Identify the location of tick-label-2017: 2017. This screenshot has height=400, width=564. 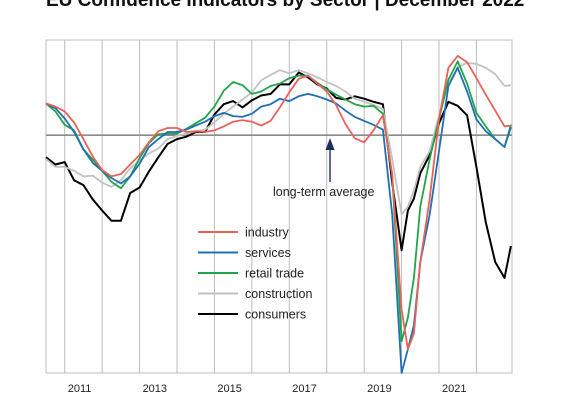
(304, 389).